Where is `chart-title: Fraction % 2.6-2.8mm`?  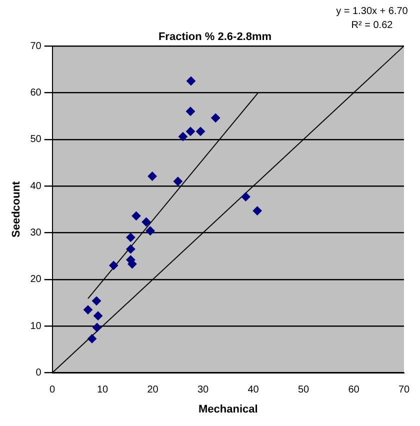
chart-title: Fraction % 2.6-2.8mm is located at coordinates (215, 37).